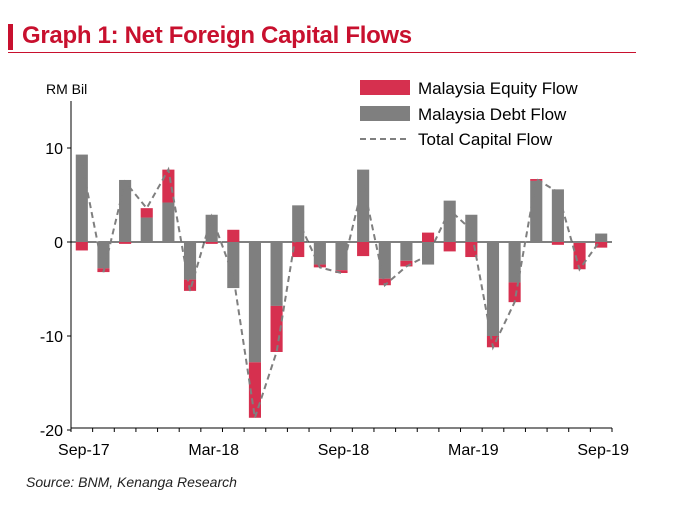  Describe the element at coordinates (54, 149) in the screenshot. I see `y-tick-label: 10` at that location.